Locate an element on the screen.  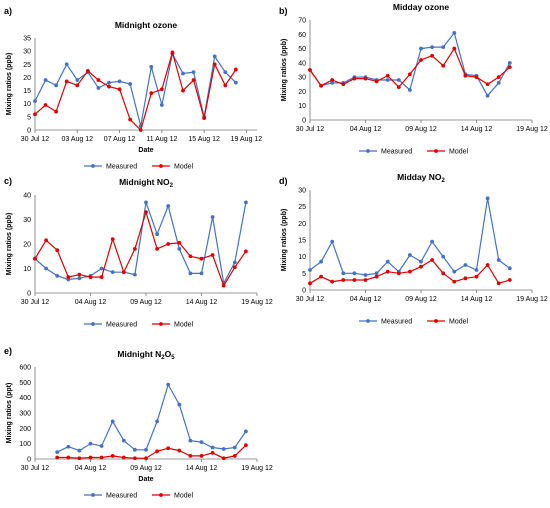
x-tick-label: 30 Jul 12 is located at coordinates (35, 468).